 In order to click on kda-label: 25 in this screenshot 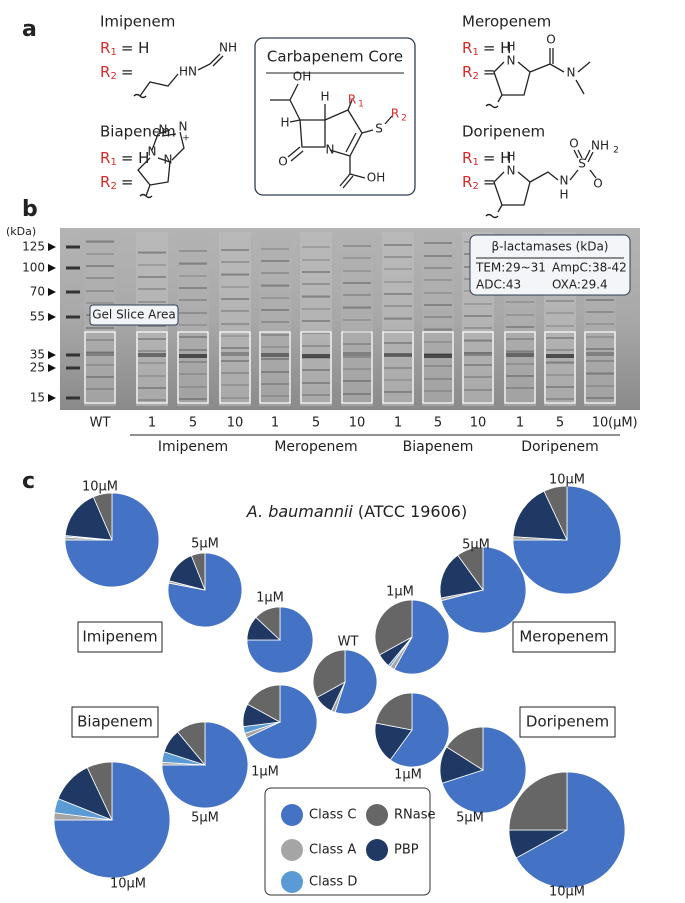, I will do `click(37, 368)`.